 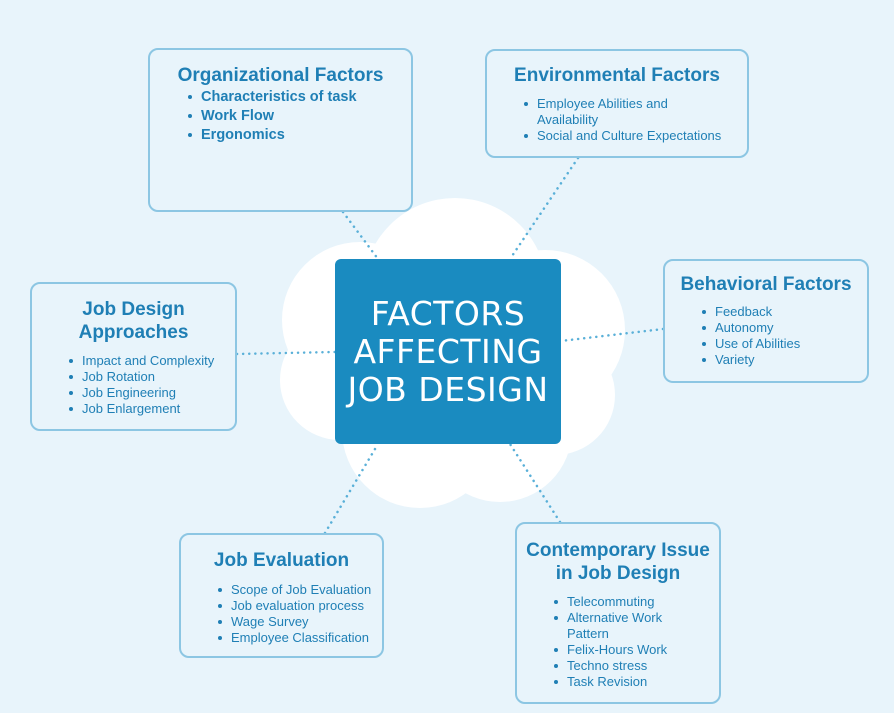 I want to click on list-item: Impact and Complexity, so click(x=150, y=361).